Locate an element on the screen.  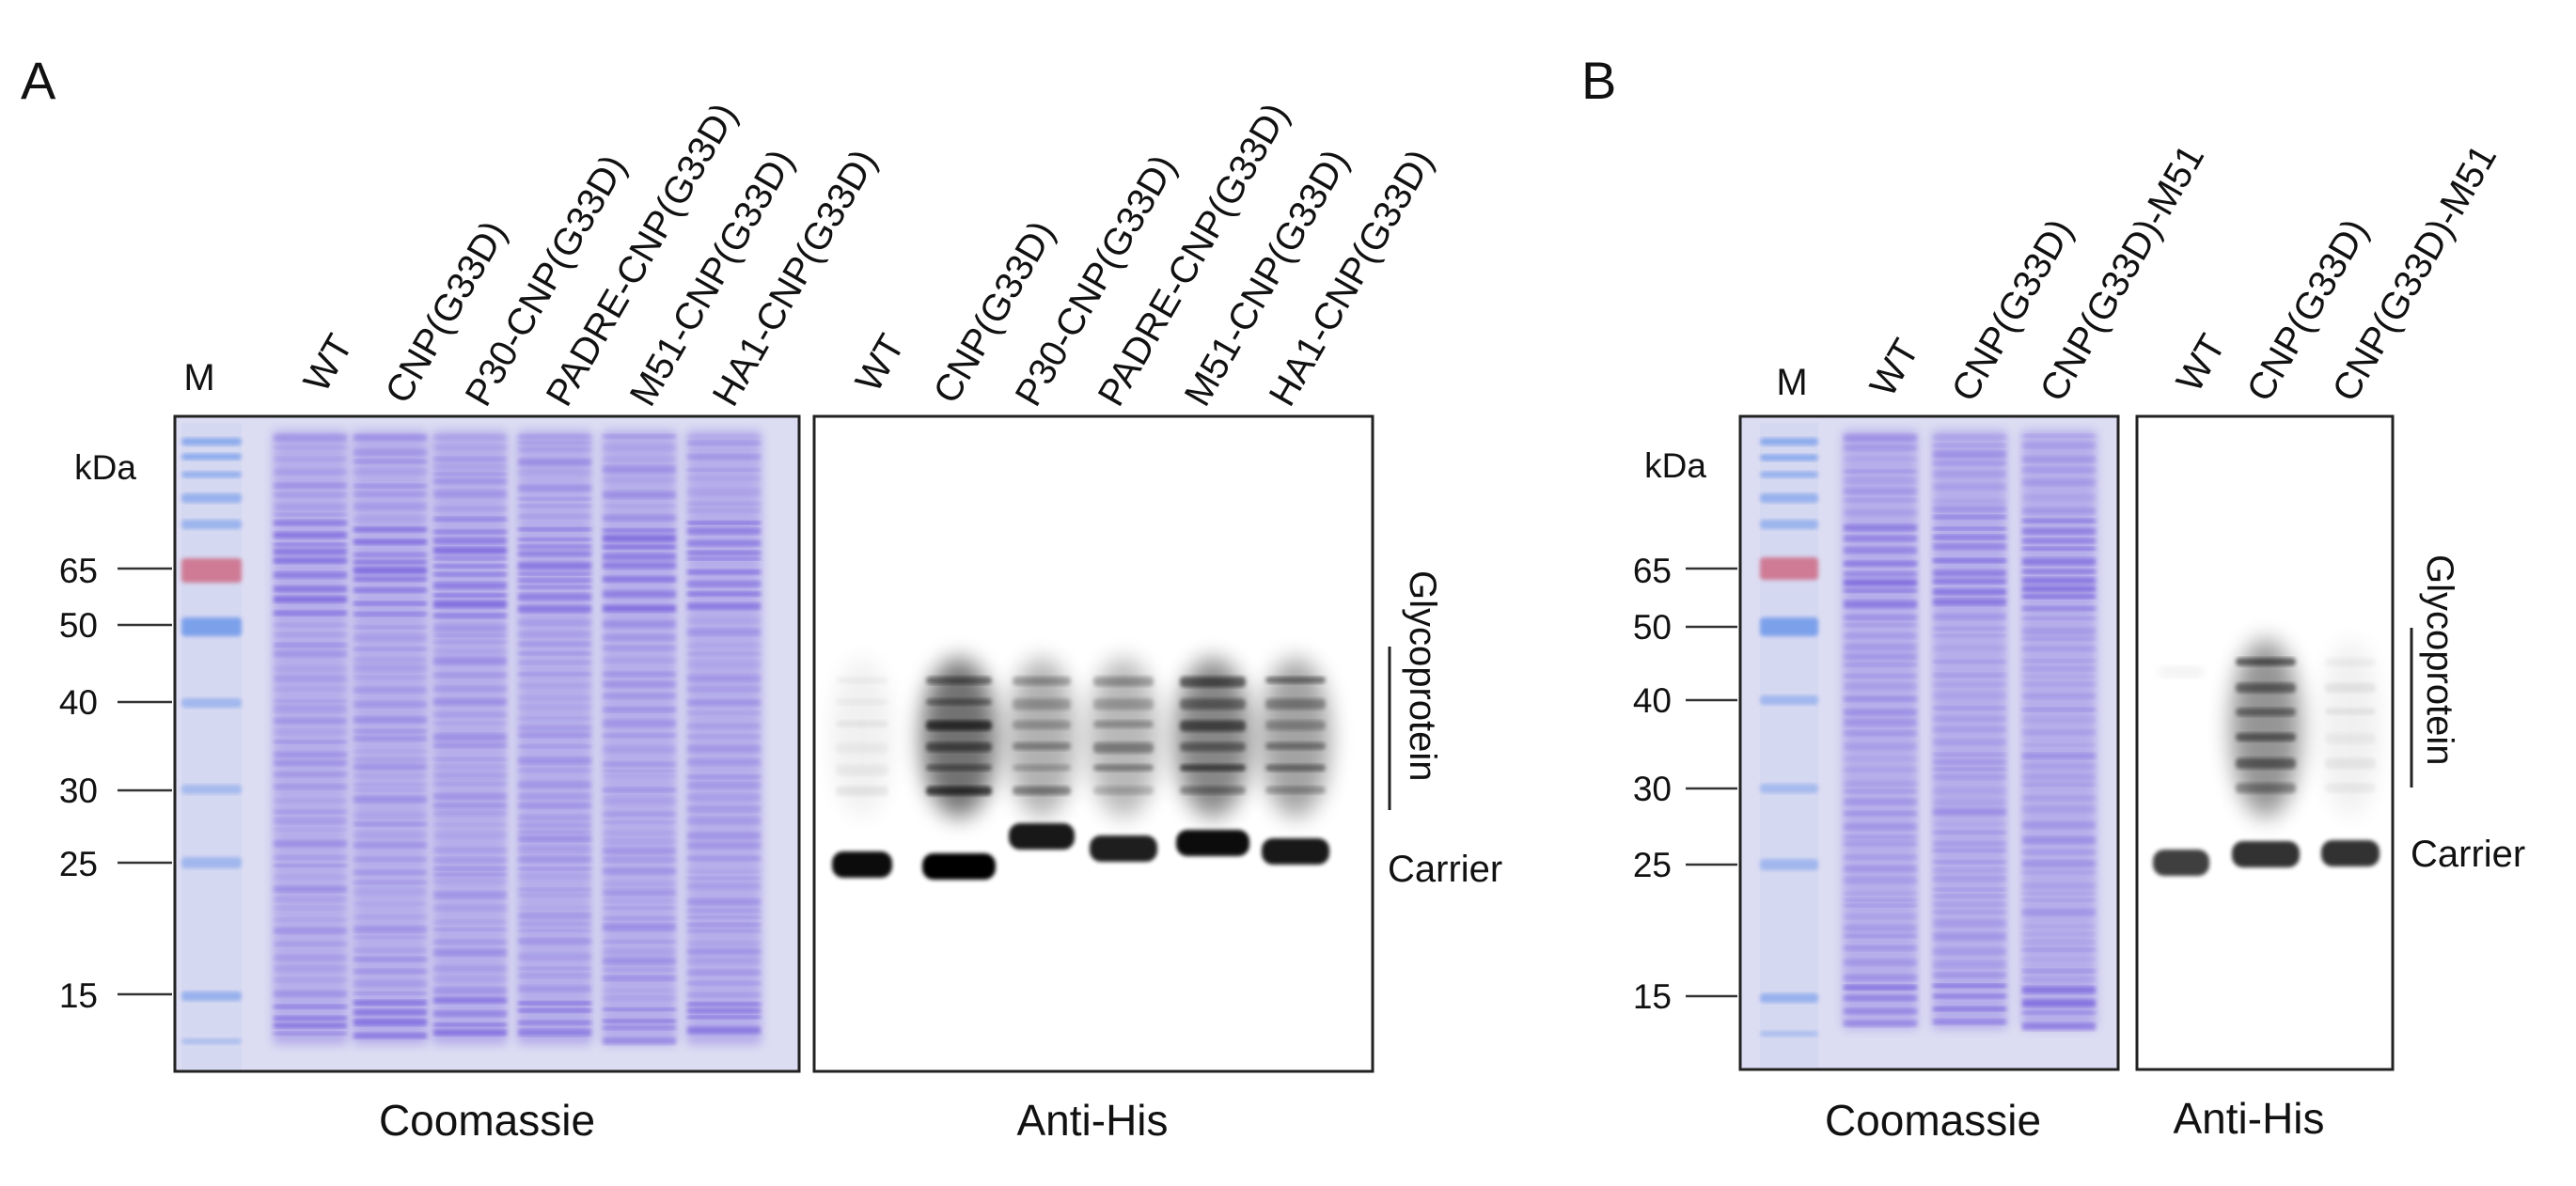
mw-marker-label: 15 is located at coordinates (1653, 996).